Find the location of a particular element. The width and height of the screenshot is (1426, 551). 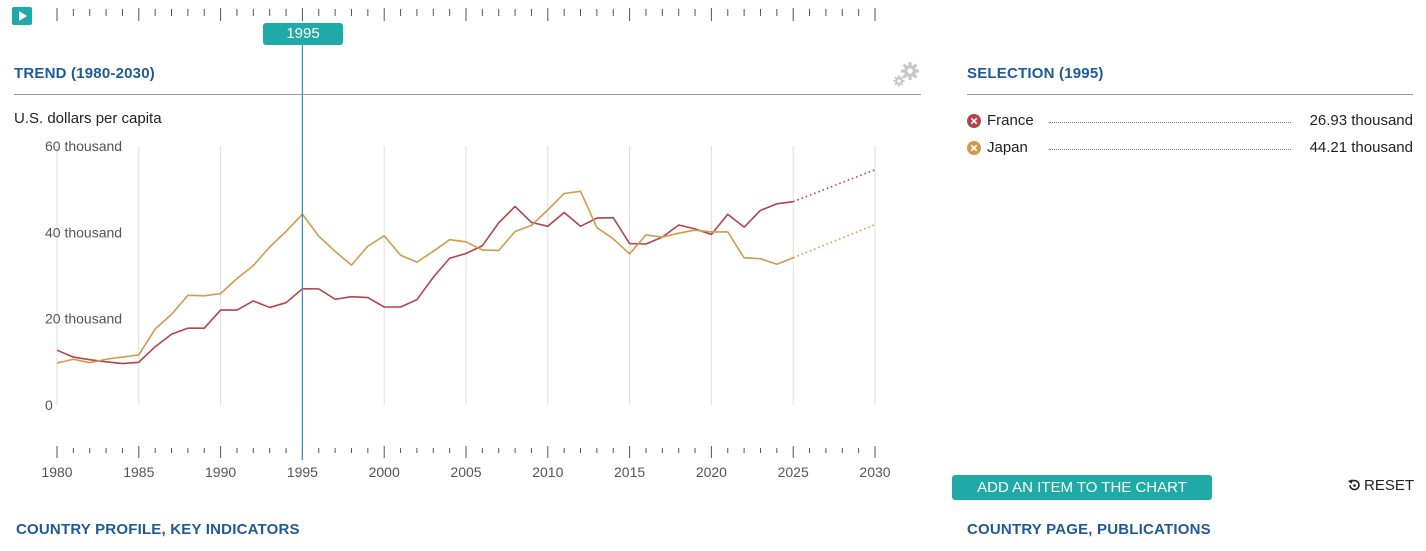

selection-row-japan: Japan 44.21 thousand is located at coordinates (1190, 148).